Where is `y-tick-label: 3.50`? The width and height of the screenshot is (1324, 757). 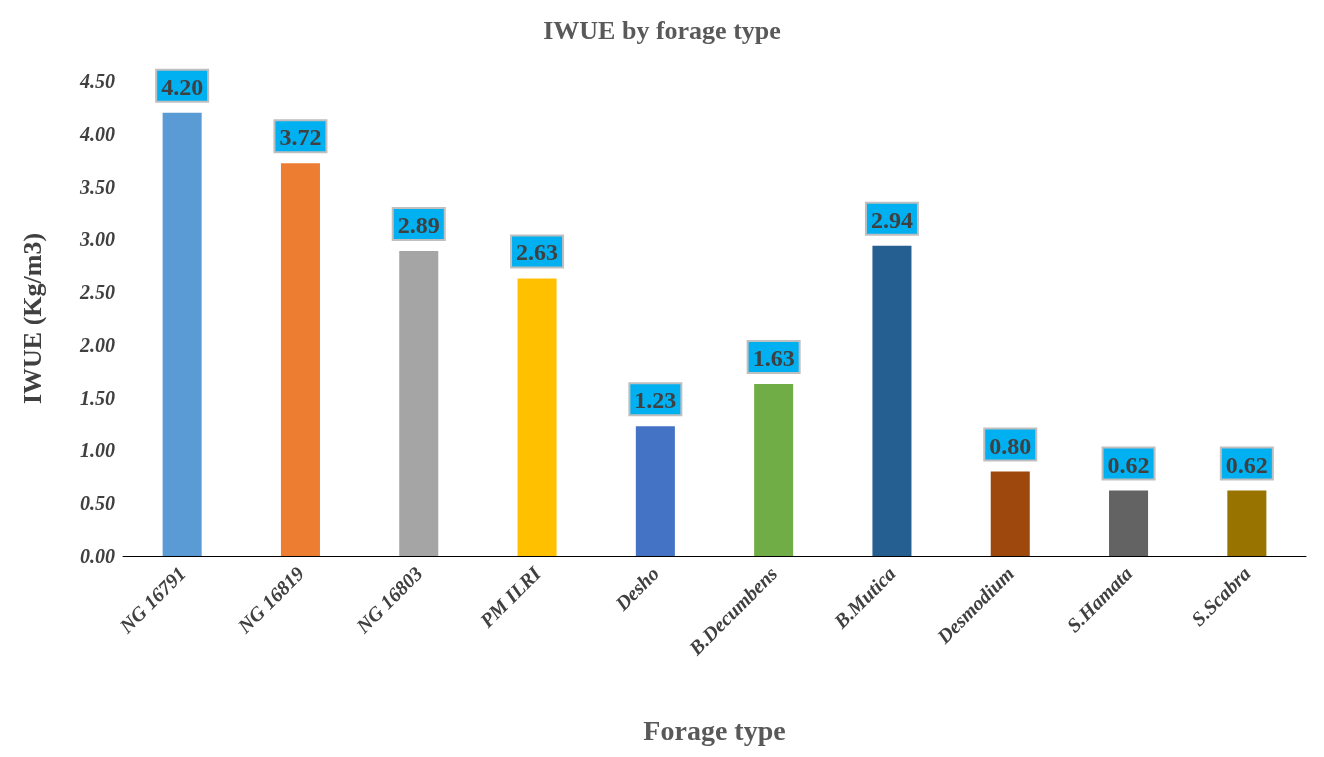 y-tick-label: 3.50 is located at coordinates (97, 186).